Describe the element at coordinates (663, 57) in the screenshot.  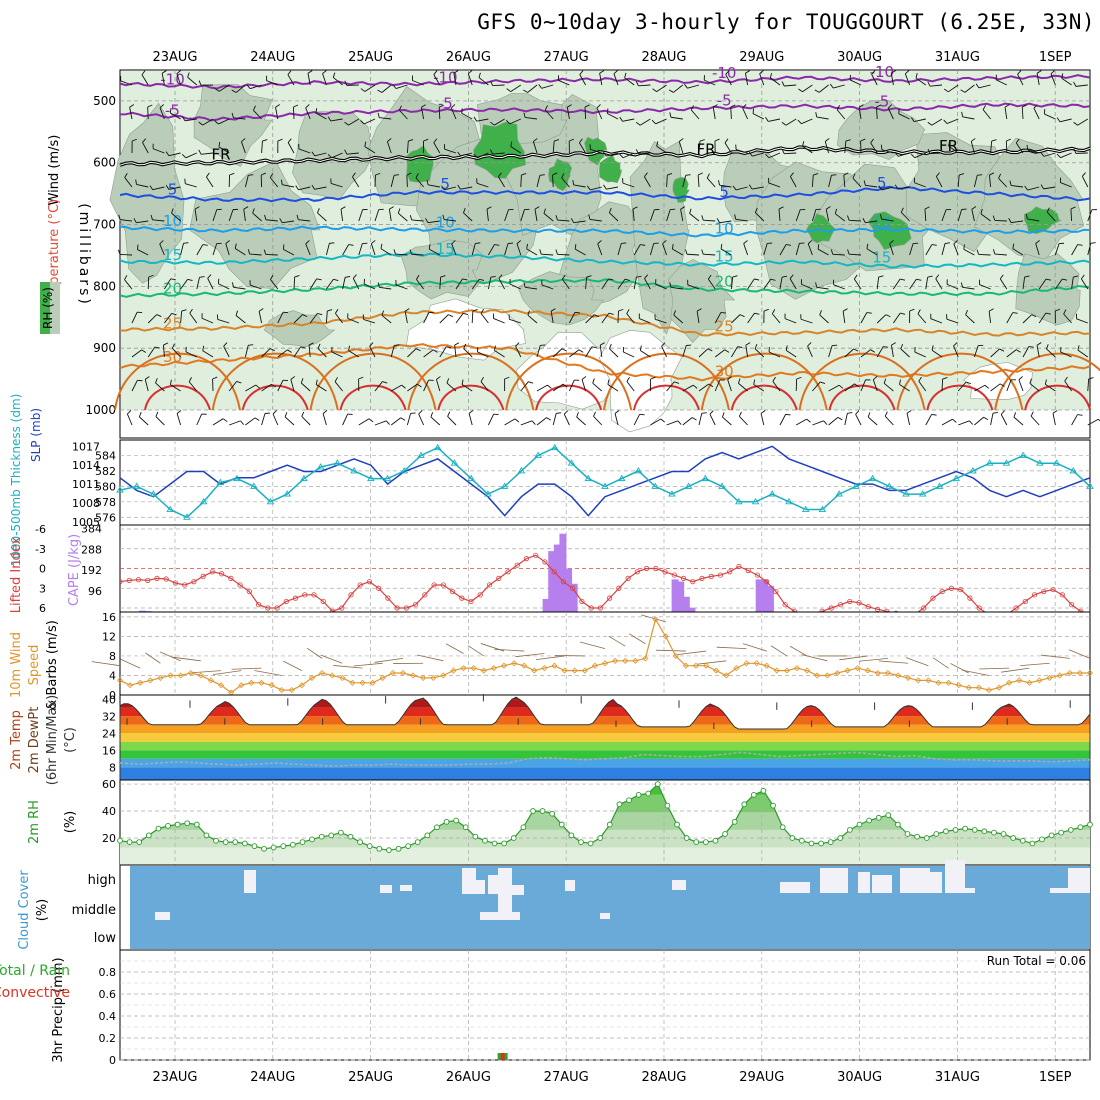
I see `date-label-top: 28AUG` at that location.